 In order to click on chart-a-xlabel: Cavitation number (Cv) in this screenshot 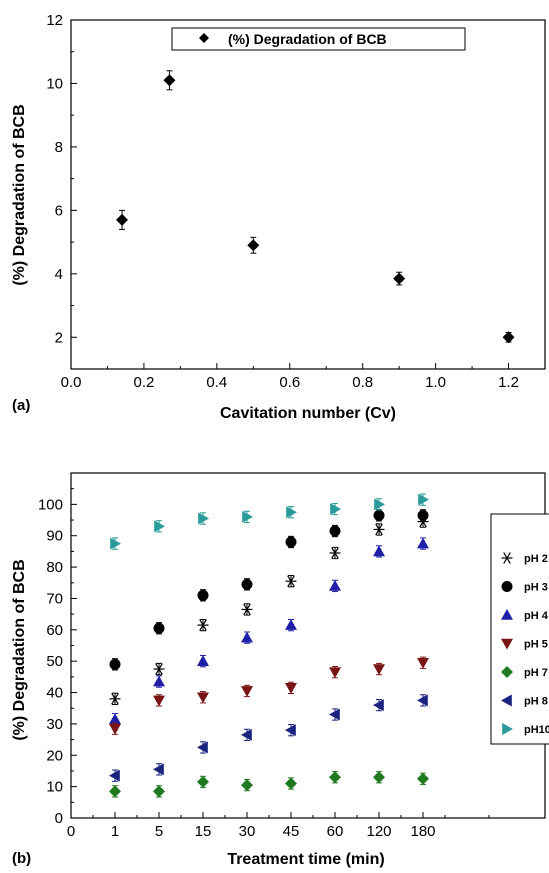, I will do `click(308, 413)`.